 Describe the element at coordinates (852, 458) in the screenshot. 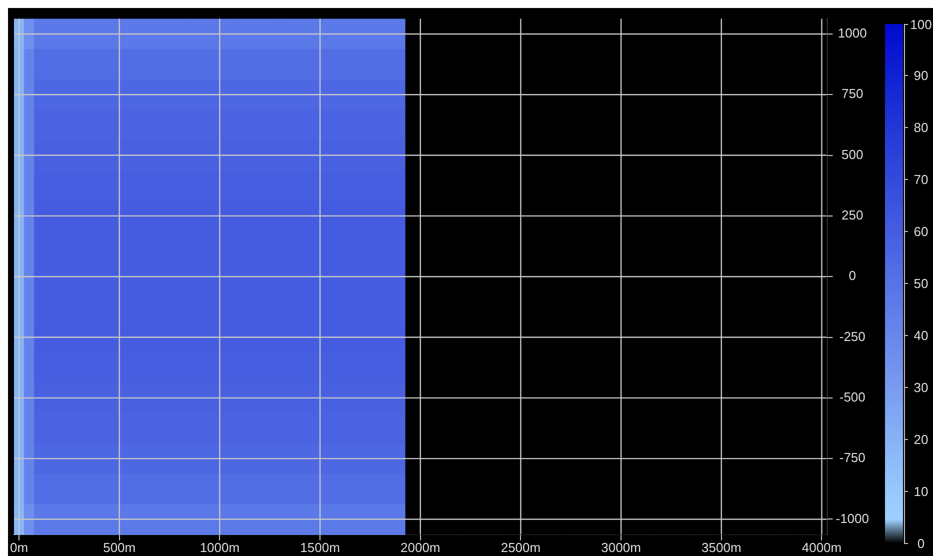

I see `y-tick-label: -750` at that location.